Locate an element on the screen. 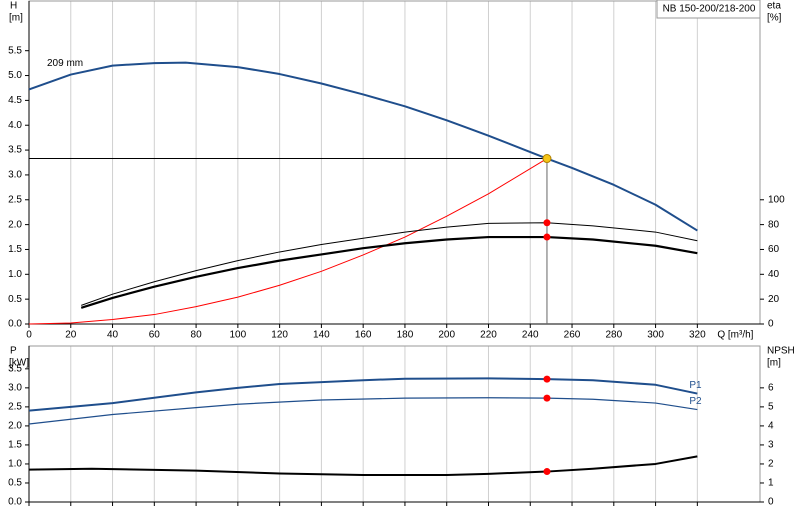 This screenshot has width=800, height=520. y2-tick-label: 3 is located at coordinates (771, 445).